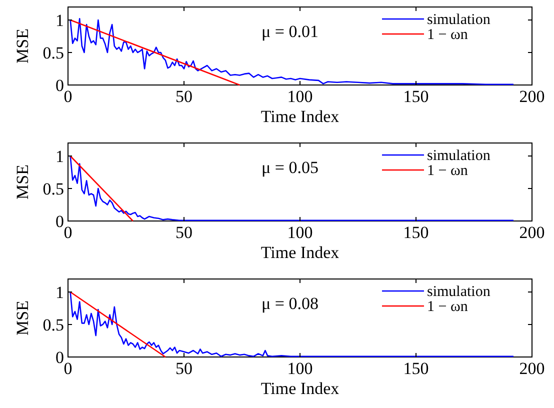 The width and height of the screenshot is (554, 408). Describe the element at coordinates (290, 167) in the screenshot. I see `annotation: μ = 0.05` at that location.